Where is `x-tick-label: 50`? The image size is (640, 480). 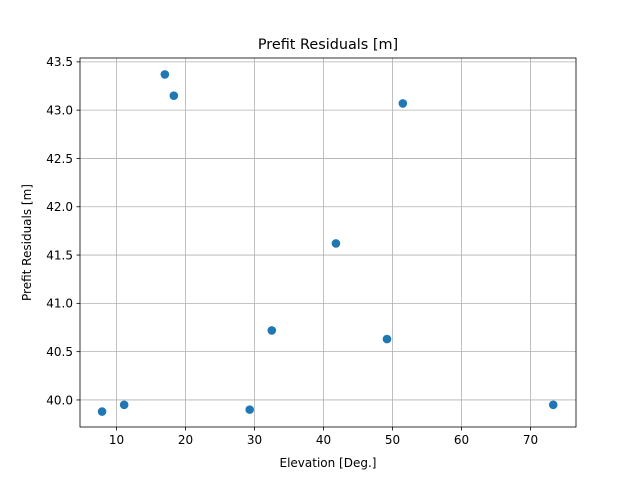 x-tick-label: 50 is located at coordinates (392, 440).